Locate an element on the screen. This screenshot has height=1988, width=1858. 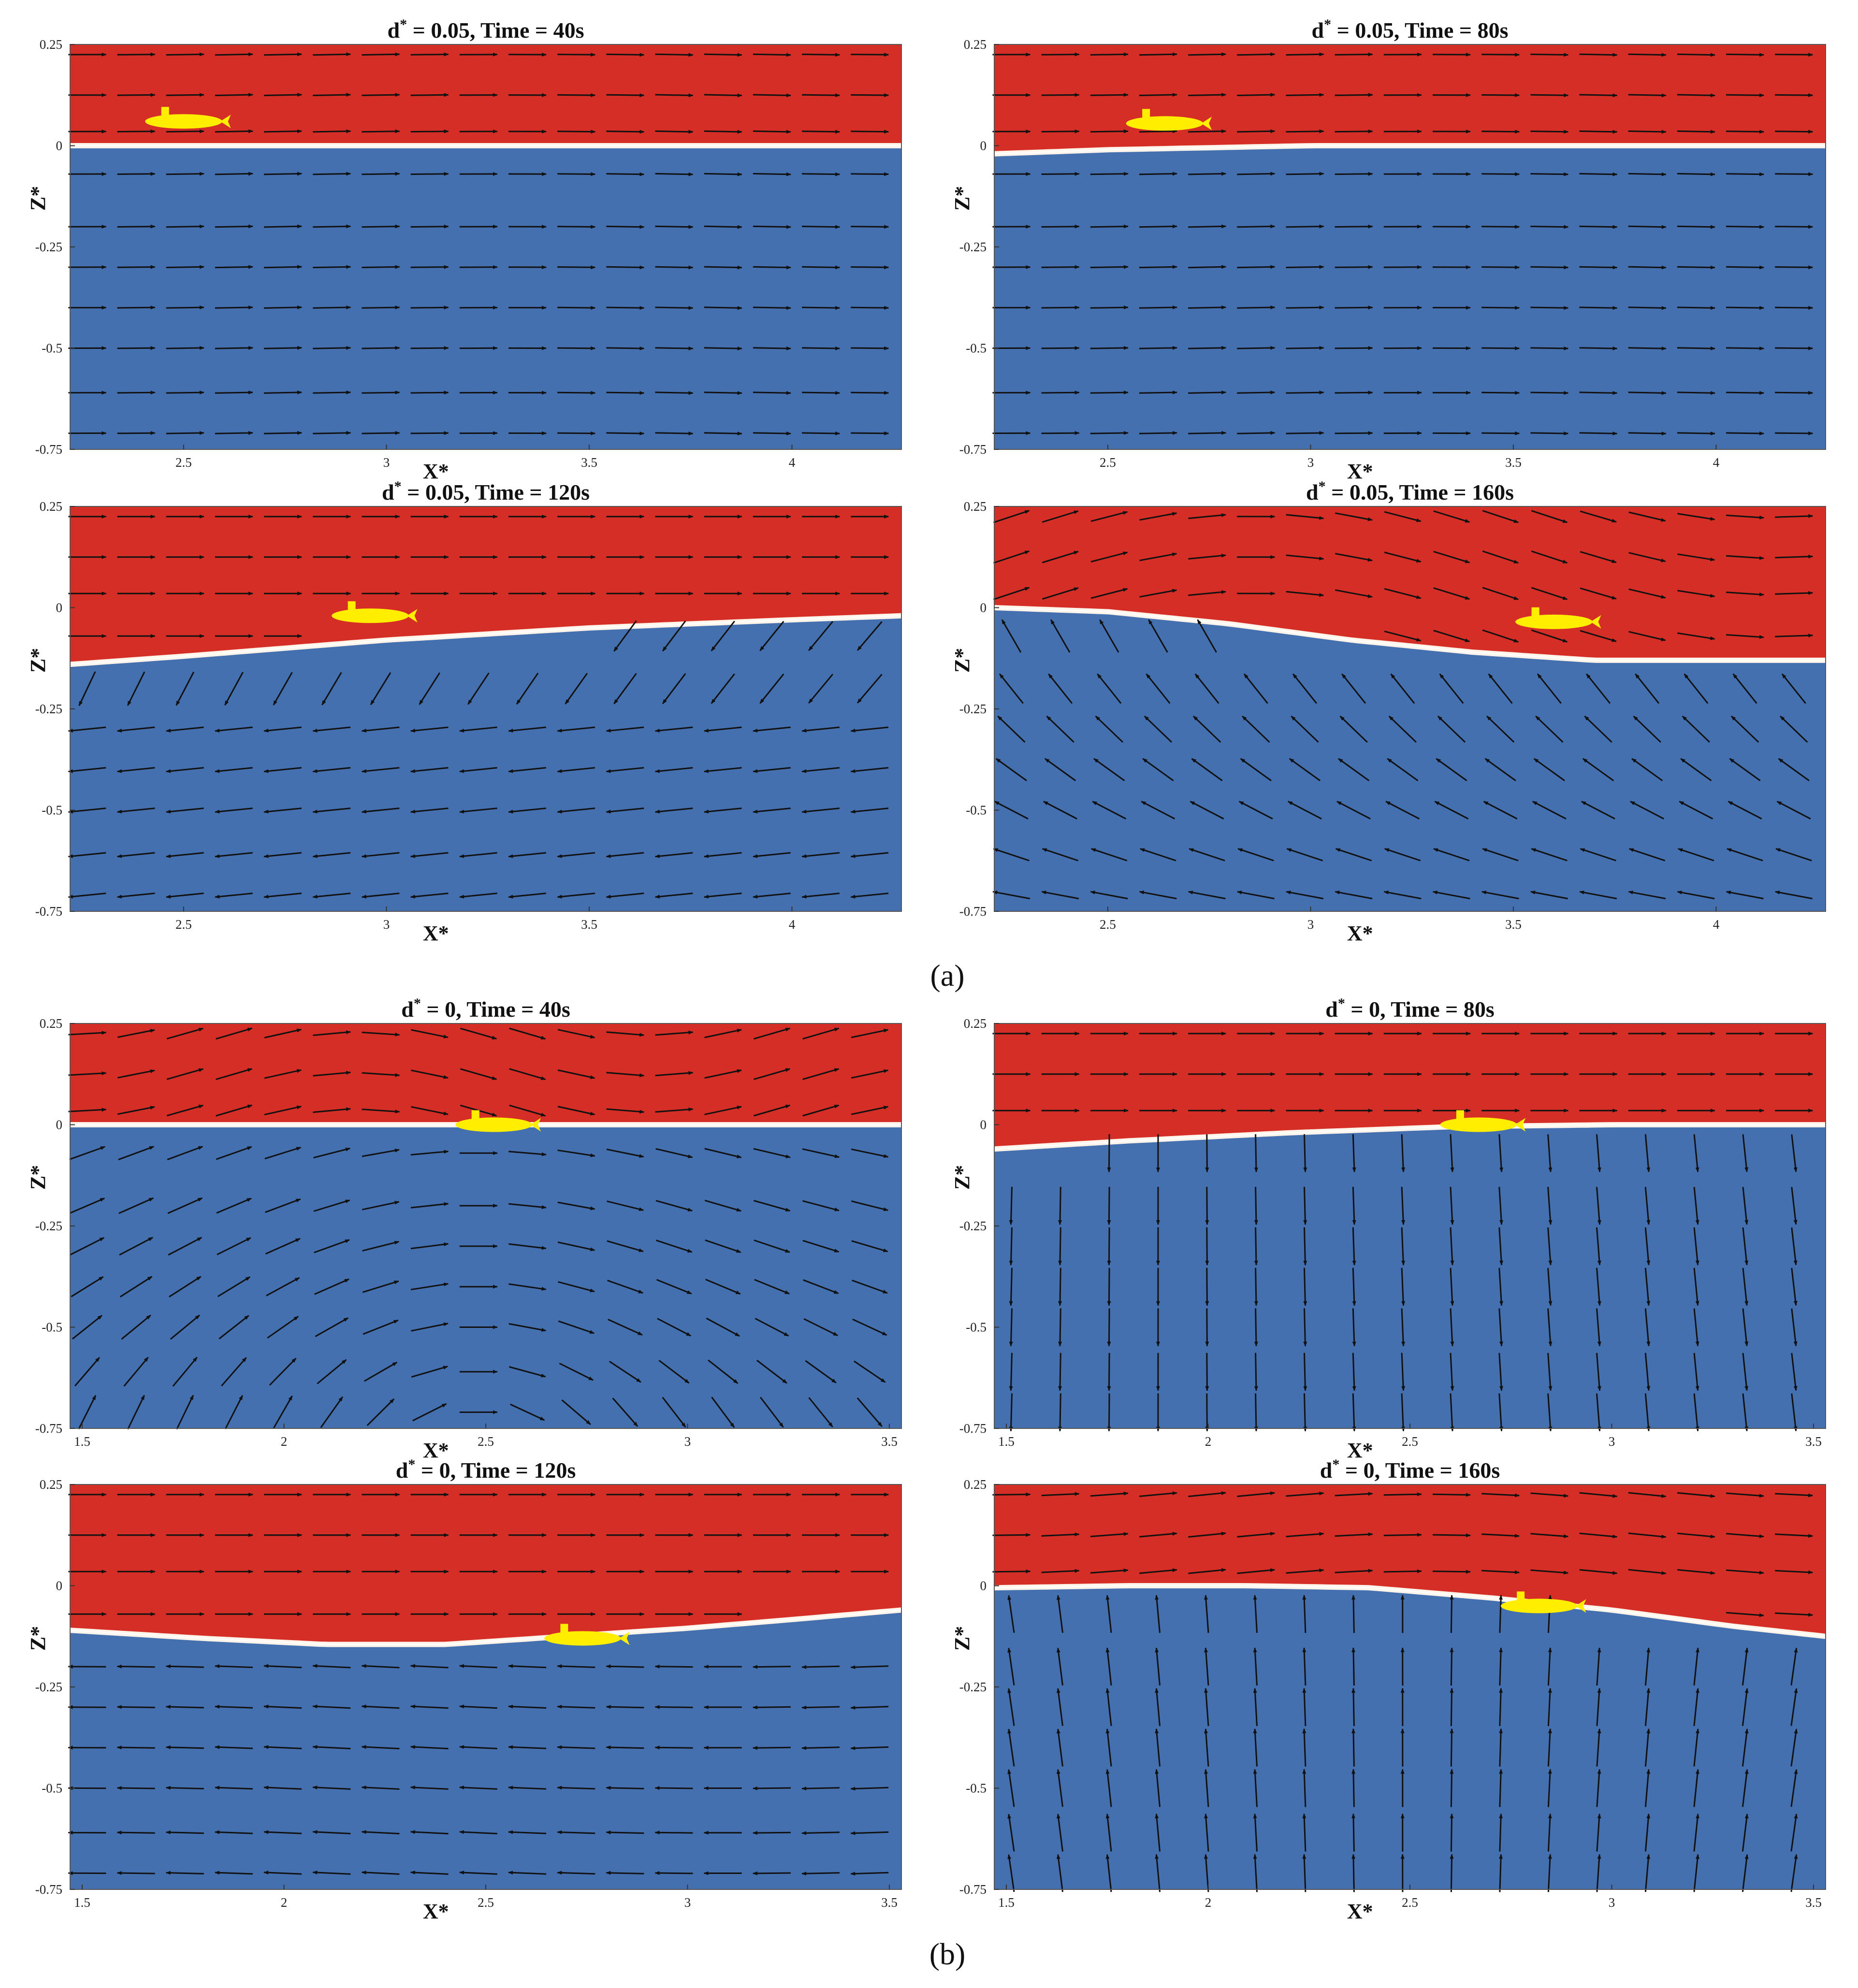
x-tick-label: 2 is located at coordinates (284, 1441).